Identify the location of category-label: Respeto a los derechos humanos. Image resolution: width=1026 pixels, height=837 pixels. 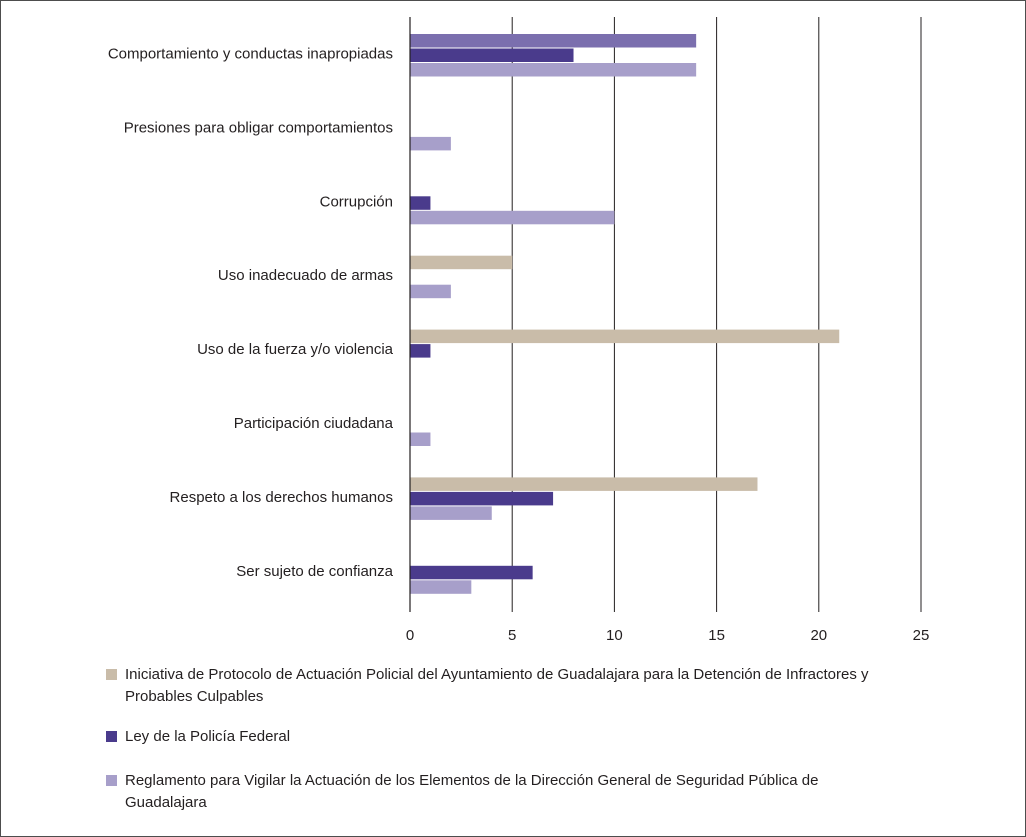
(281, 497).